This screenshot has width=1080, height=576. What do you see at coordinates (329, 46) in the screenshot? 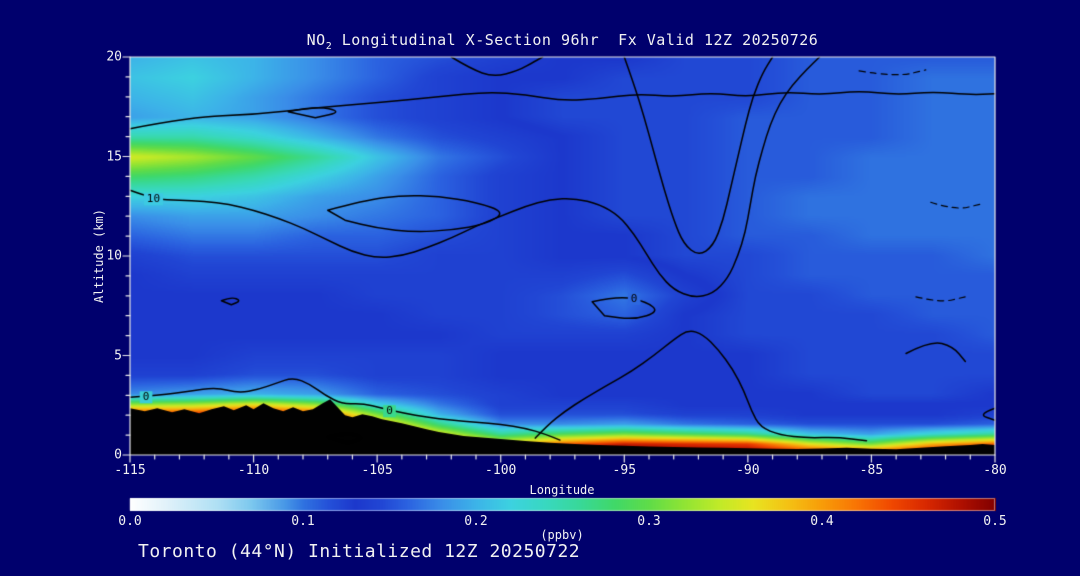
I see `plot-title-subscript: 2` at bounding box center [329, 46].